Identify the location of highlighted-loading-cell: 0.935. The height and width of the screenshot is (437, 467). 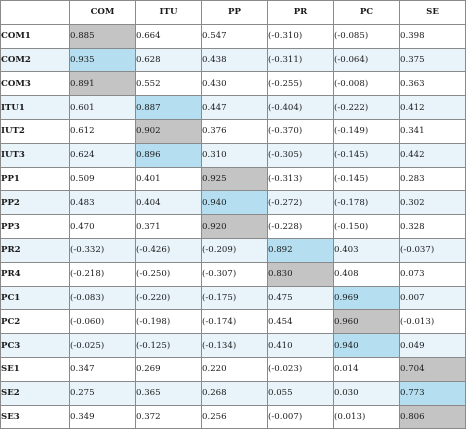
(102, 60).